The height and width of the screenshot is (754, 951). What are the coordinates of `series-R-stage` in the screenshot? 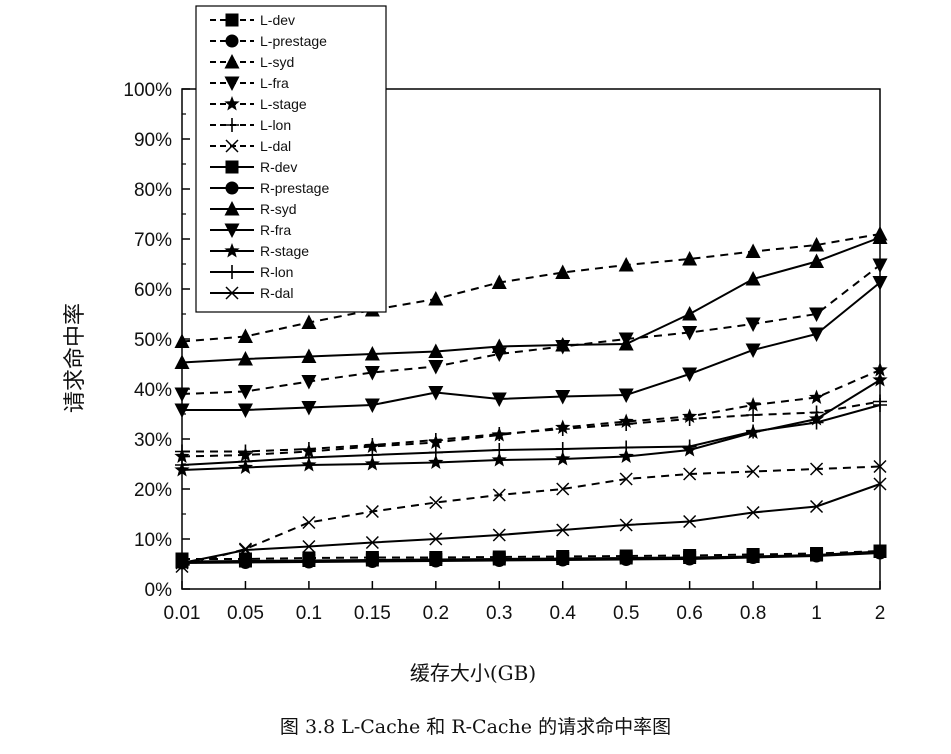 It's located at (531, 424).